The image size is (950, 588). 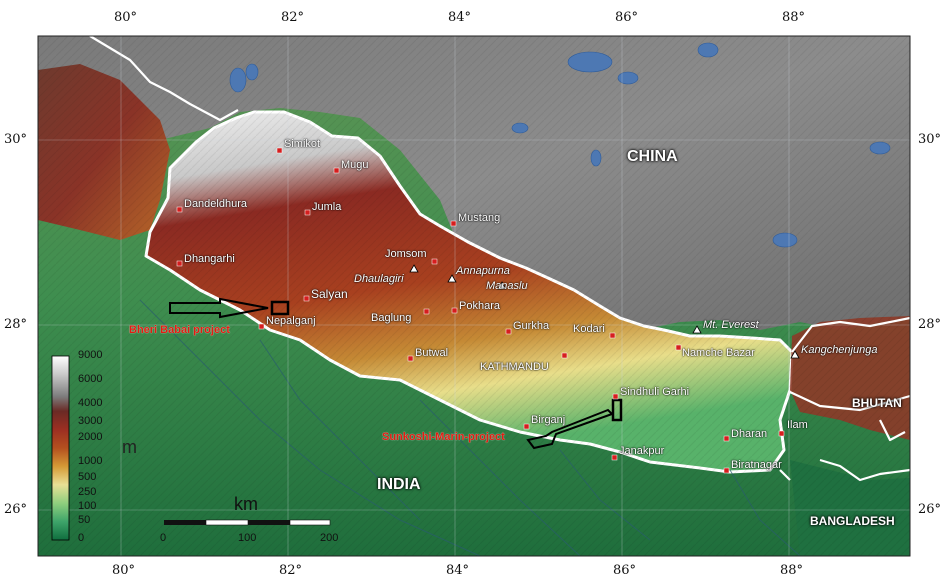 What do you see at coordinates (379, 279) in the screenshot?
I see `peak-label-dhaulagiri: Dhaulagiri` at bounding box center [379, 279].